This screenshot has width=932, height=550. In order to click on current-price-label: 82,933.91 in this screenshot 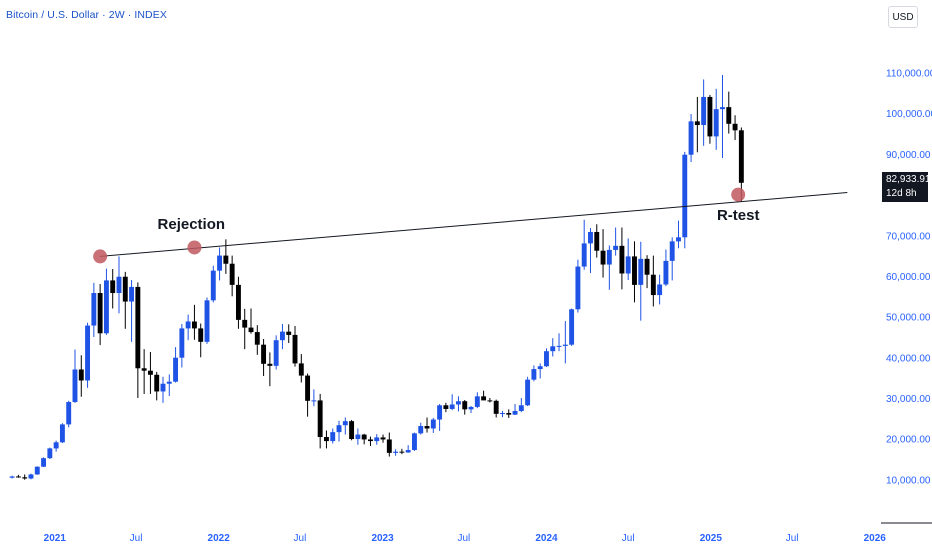, I will do `click(908, 179)`.